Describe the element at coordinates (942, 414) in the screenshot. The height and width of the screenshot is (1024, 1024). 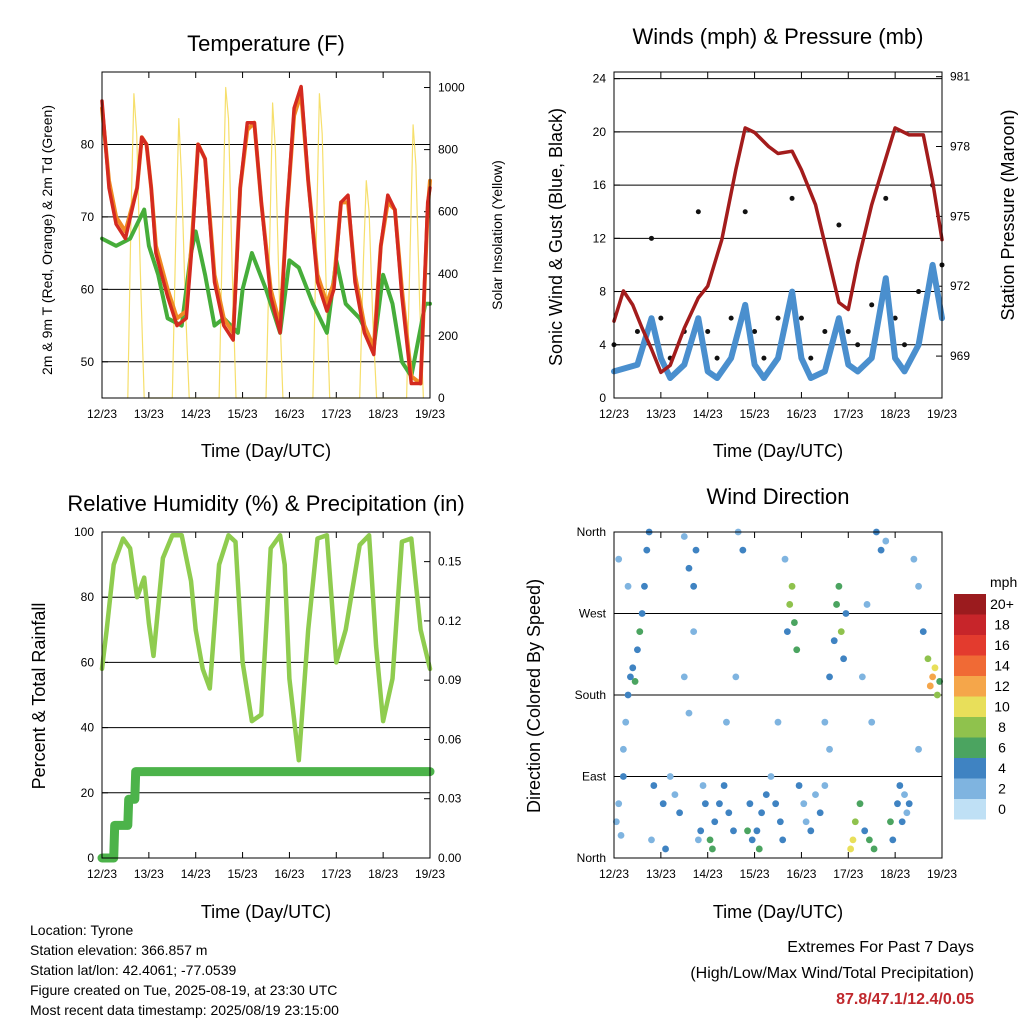
I see `x-tick-label: 19/23` at that location.